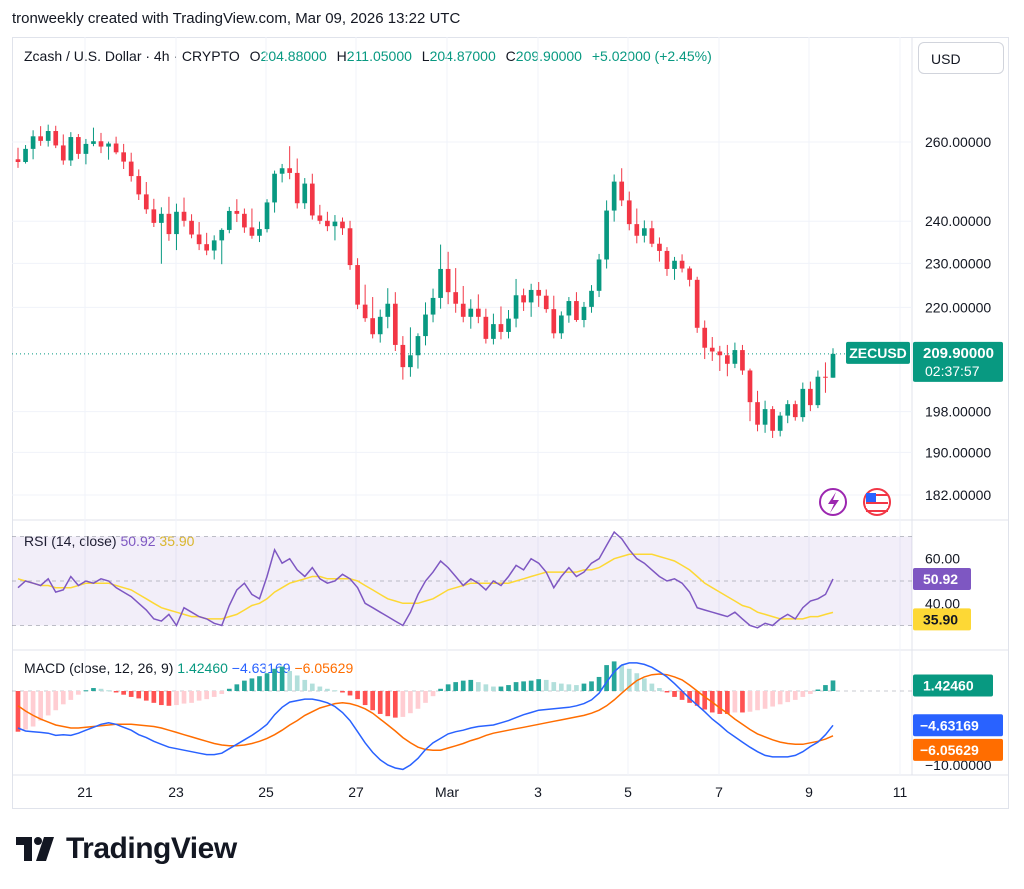  I want to click on tradingview-logo: TradingView, so click(126, 849).